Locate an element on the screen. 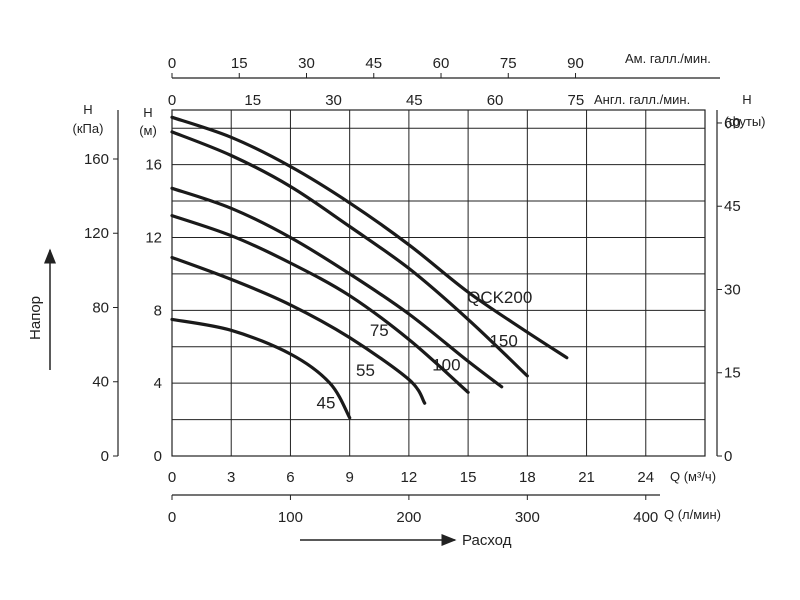  uk-gpm-tick-label: 75 is located at coordinates (576, 100).